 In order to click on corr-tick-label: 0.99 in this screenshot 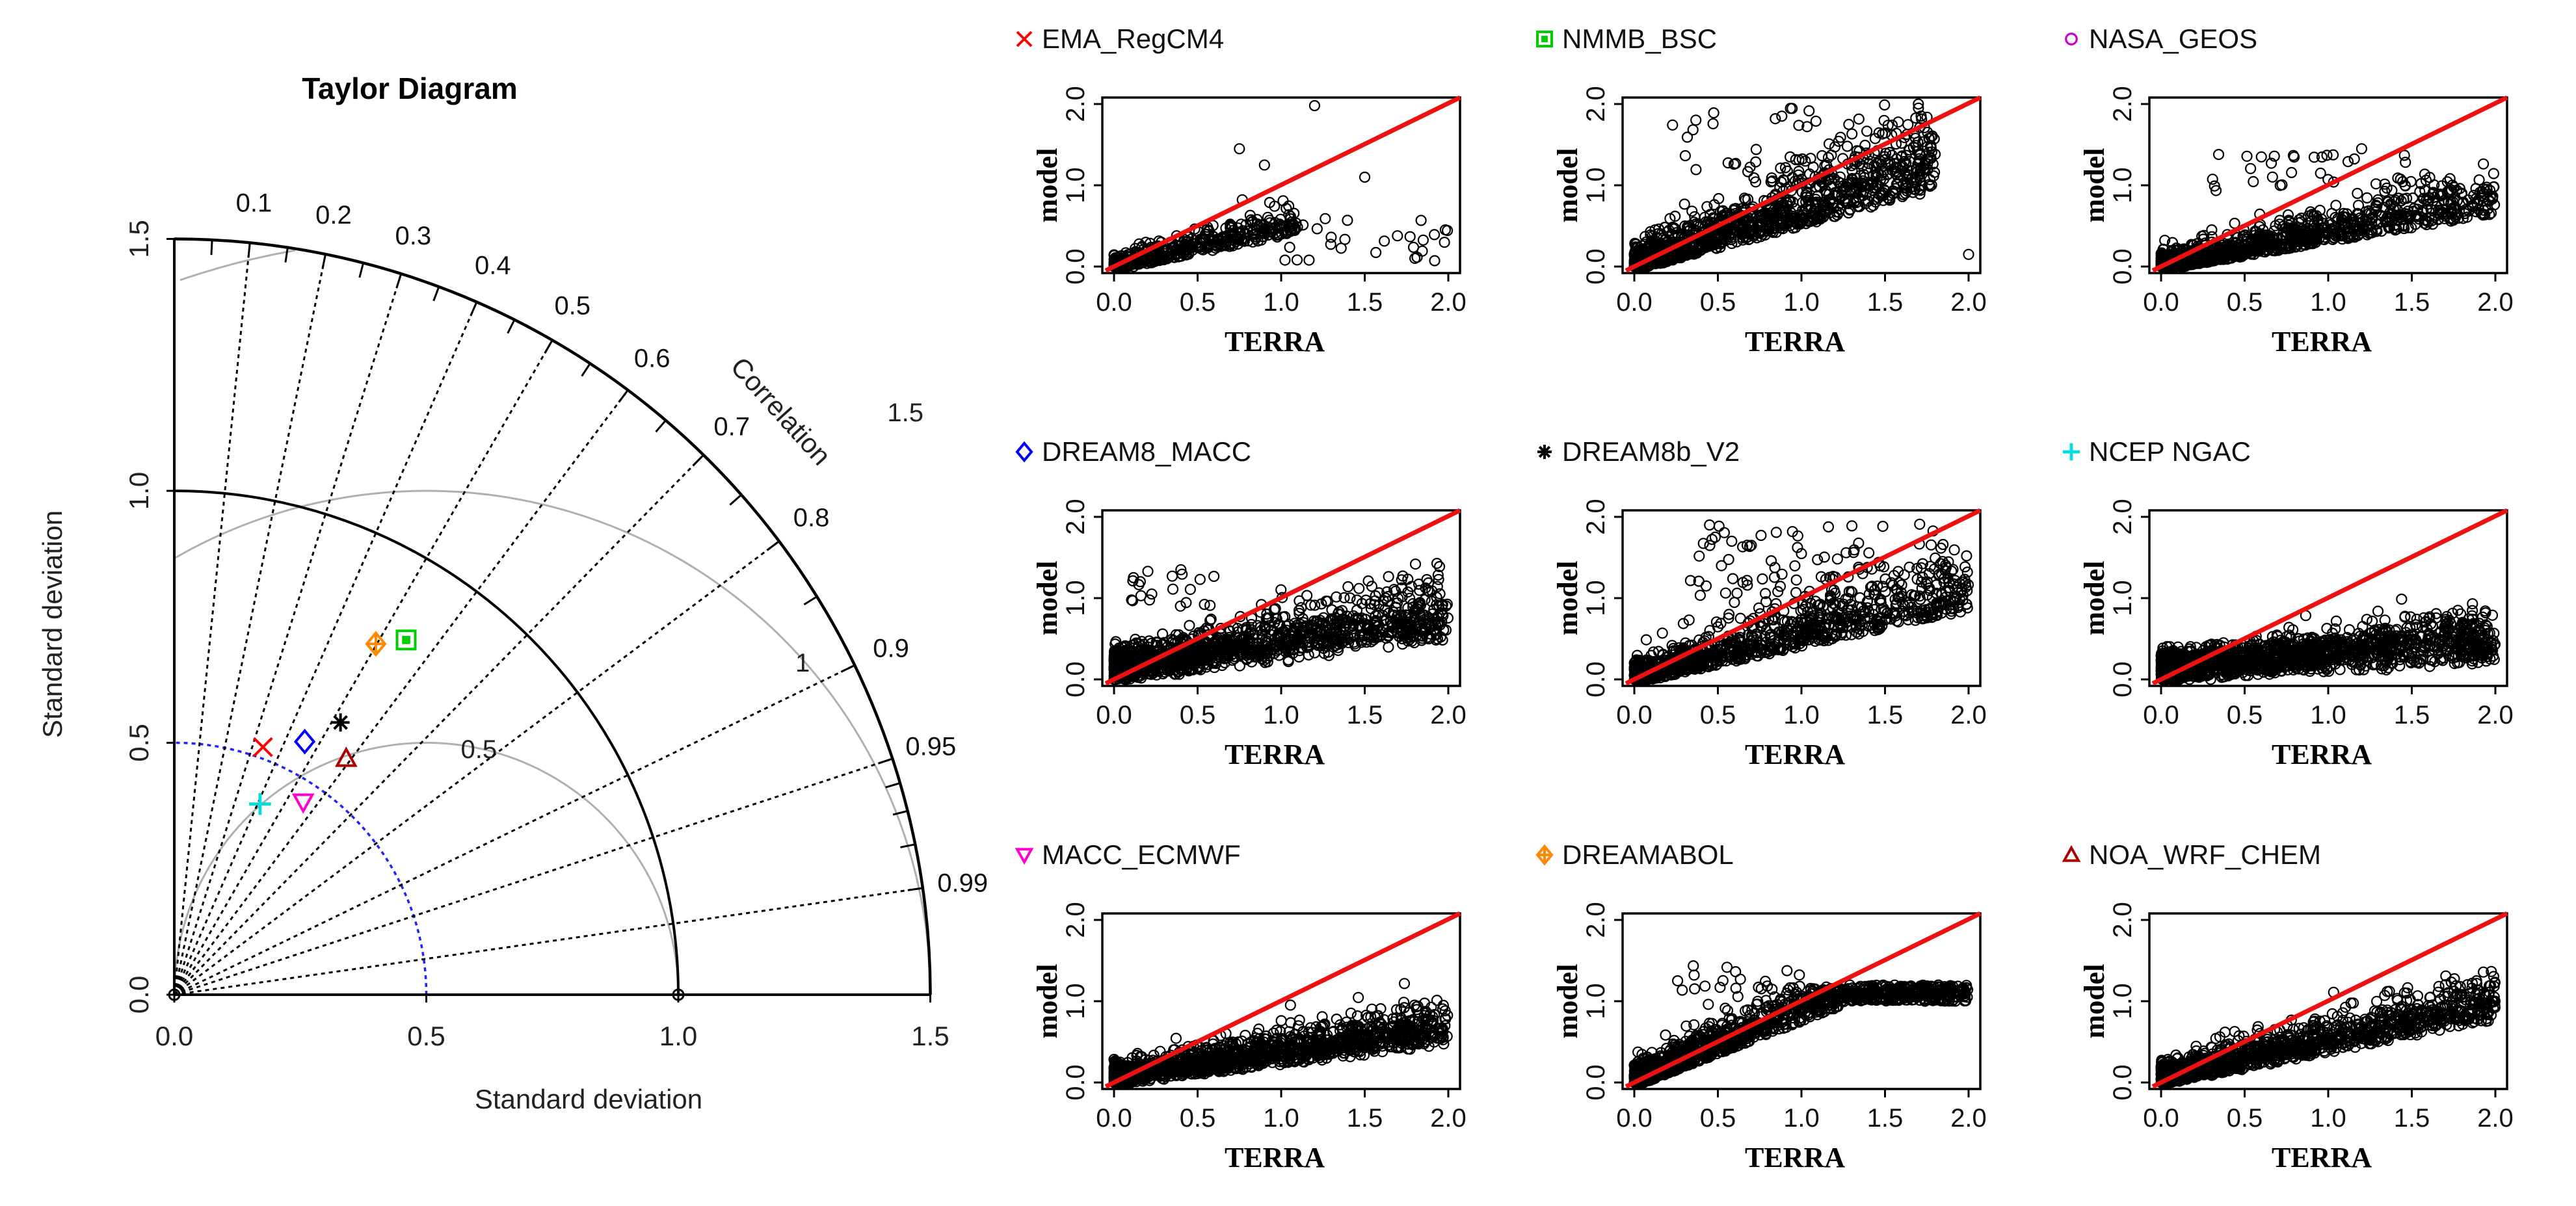, I will do `click(962, 883)`.